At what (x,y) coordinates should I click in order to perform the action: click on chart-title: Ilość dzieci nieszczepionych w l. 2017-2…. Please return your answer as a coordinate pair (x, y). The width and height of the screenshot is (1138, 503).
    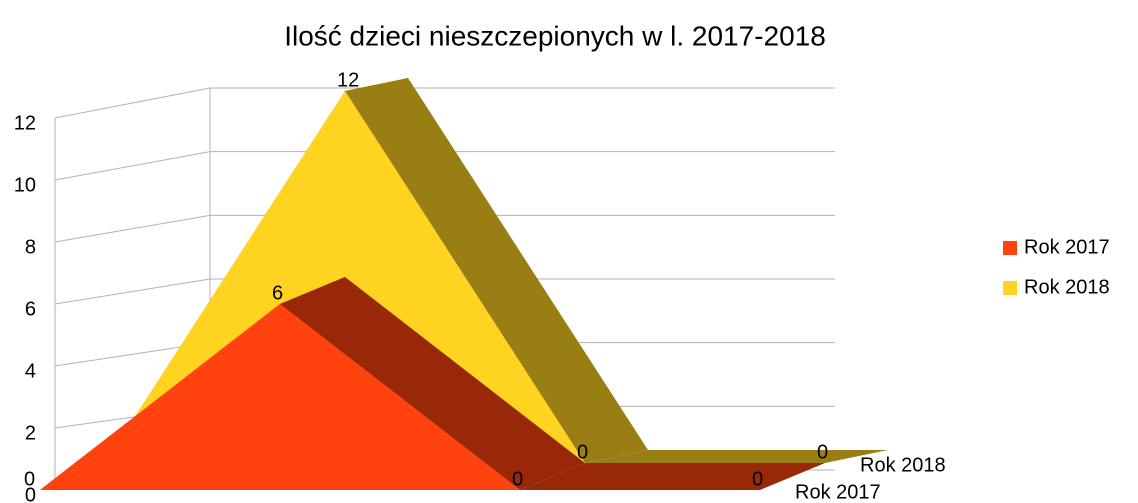
    Looking at the image, I should click on (555, 35).